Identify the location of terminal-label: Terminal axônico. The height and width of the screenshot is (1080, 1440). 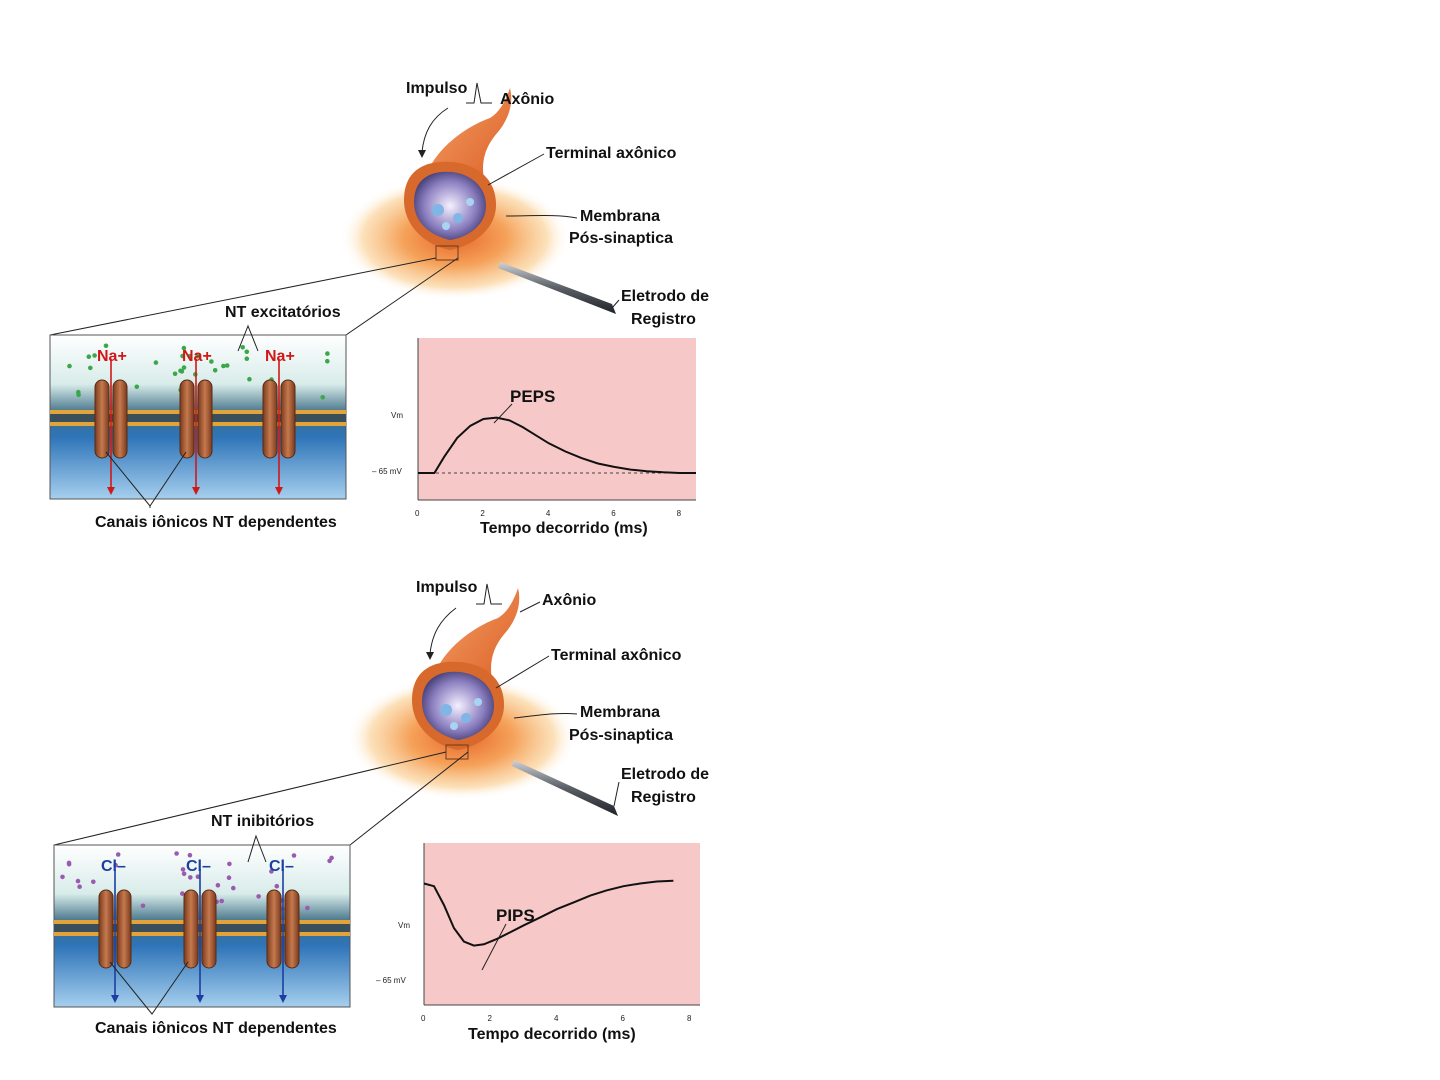
(616, 655).